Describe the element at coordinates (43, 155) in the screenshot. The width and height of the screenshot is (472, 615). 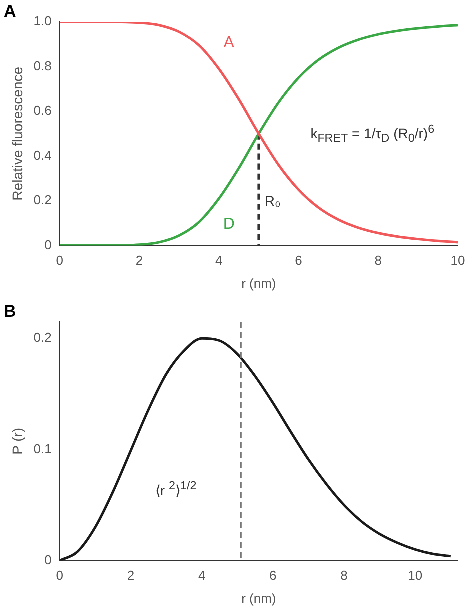
I see `y-tick-label: 0.4` at that location.